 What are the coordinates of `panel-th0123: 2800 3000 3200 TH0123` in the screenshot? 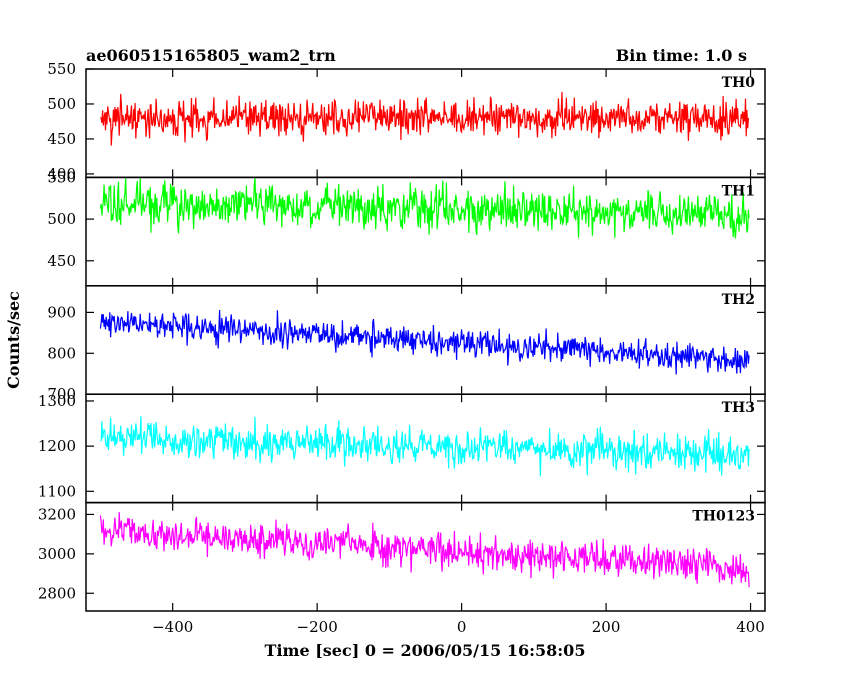 It's located at (402, 556).